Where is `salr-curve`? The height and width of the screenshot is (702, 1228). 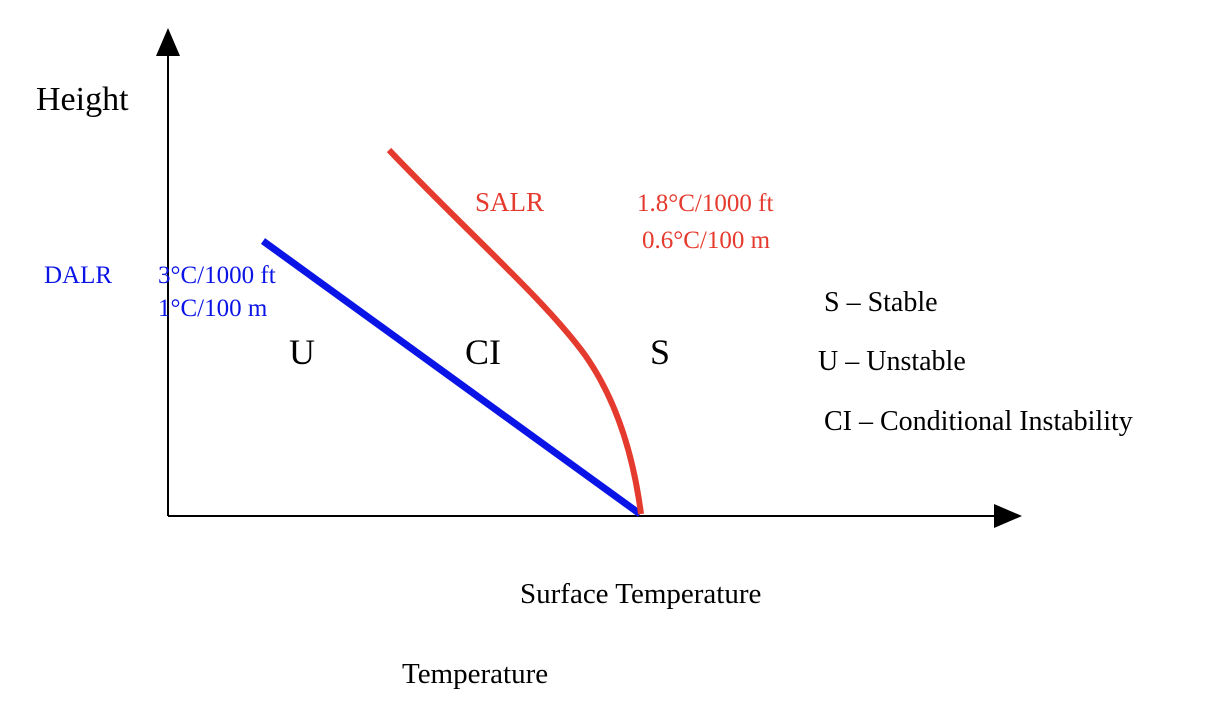 salr-curve is located at coordinates (515, 331).